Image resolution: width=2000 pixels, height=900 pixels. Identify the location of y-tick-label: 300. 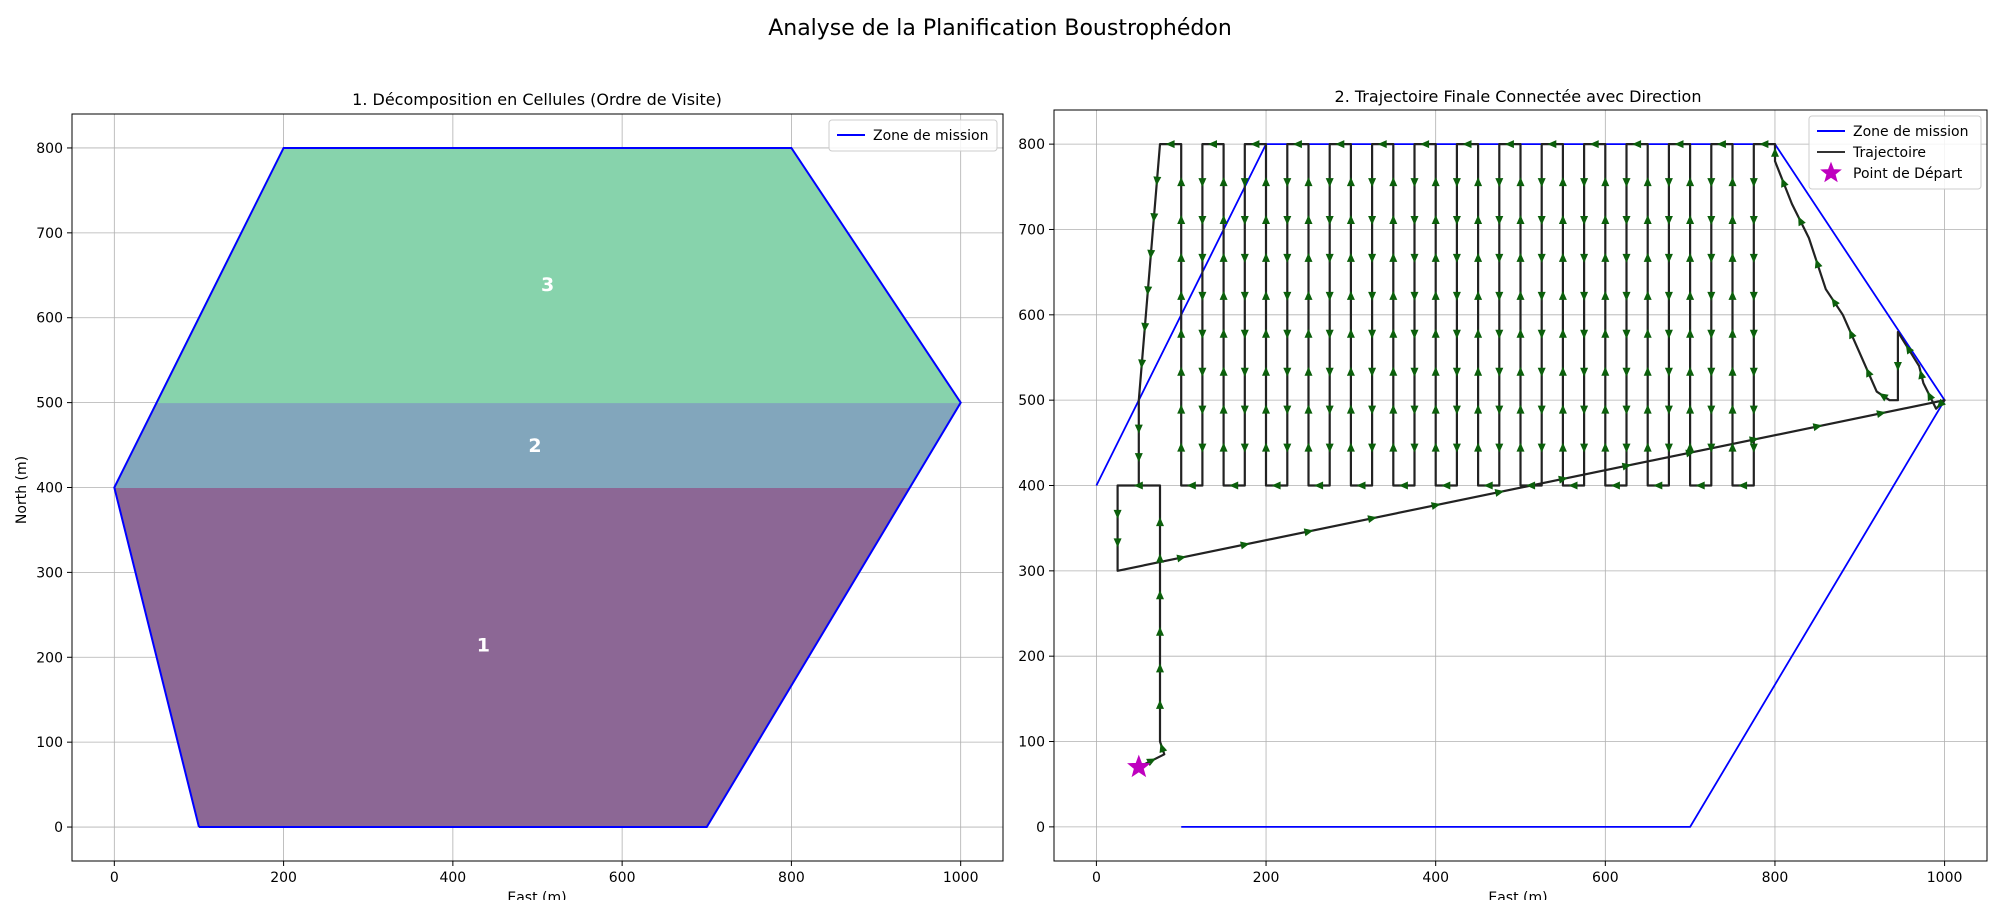
(49, 573).